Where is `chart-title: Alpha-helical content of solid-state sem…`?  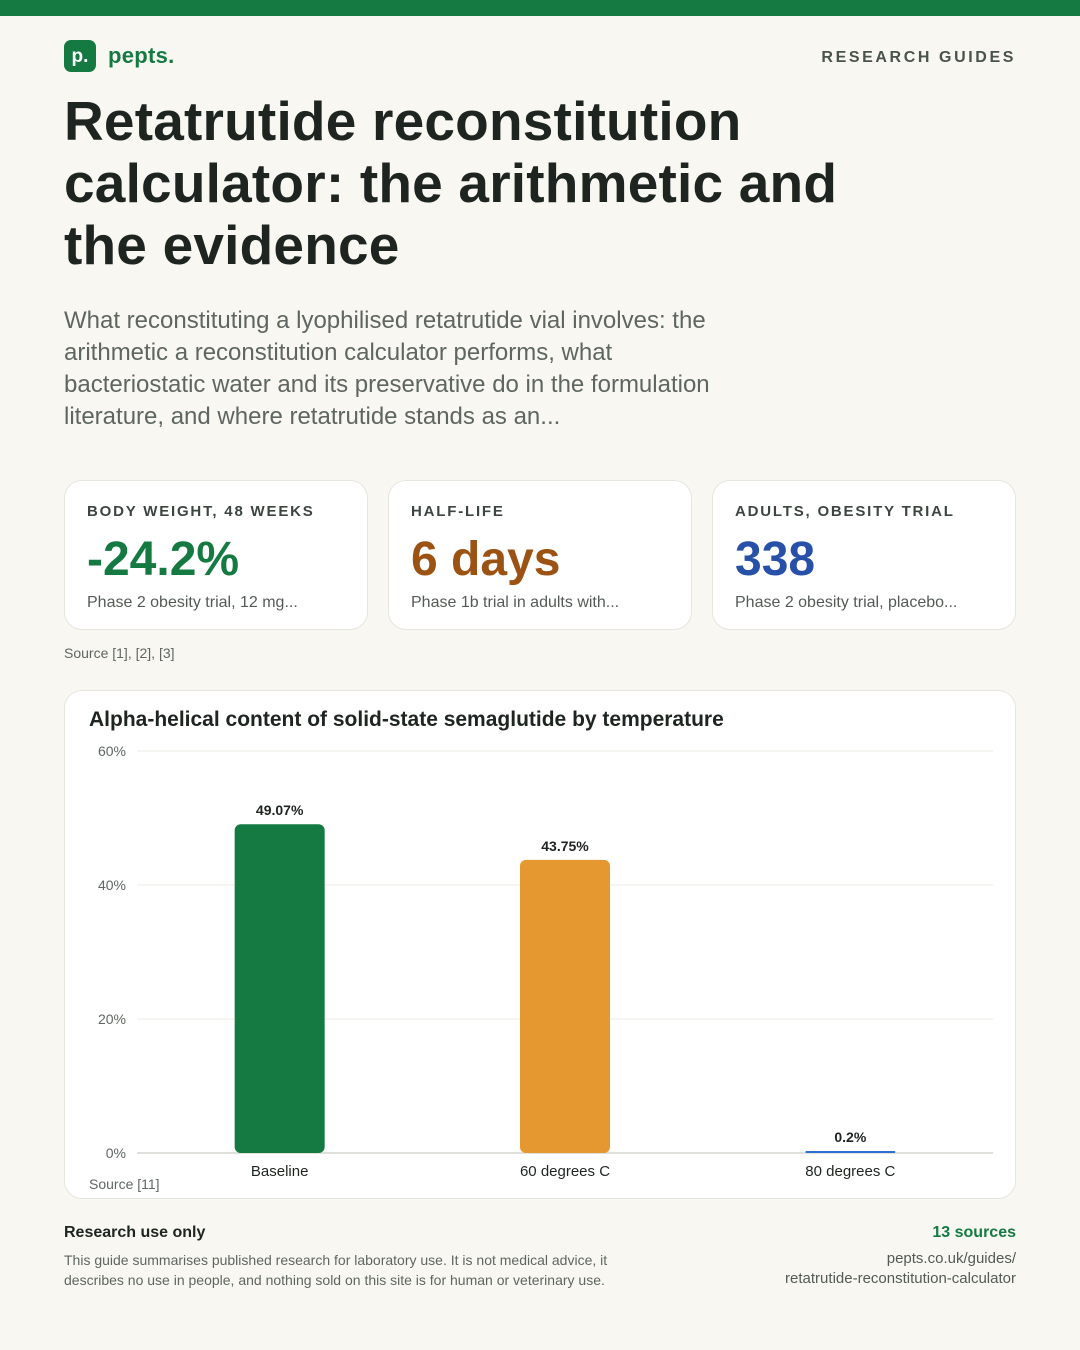 chart-title: Alpha-helical content of solid-state sem… is located at coordinates (406, 719).